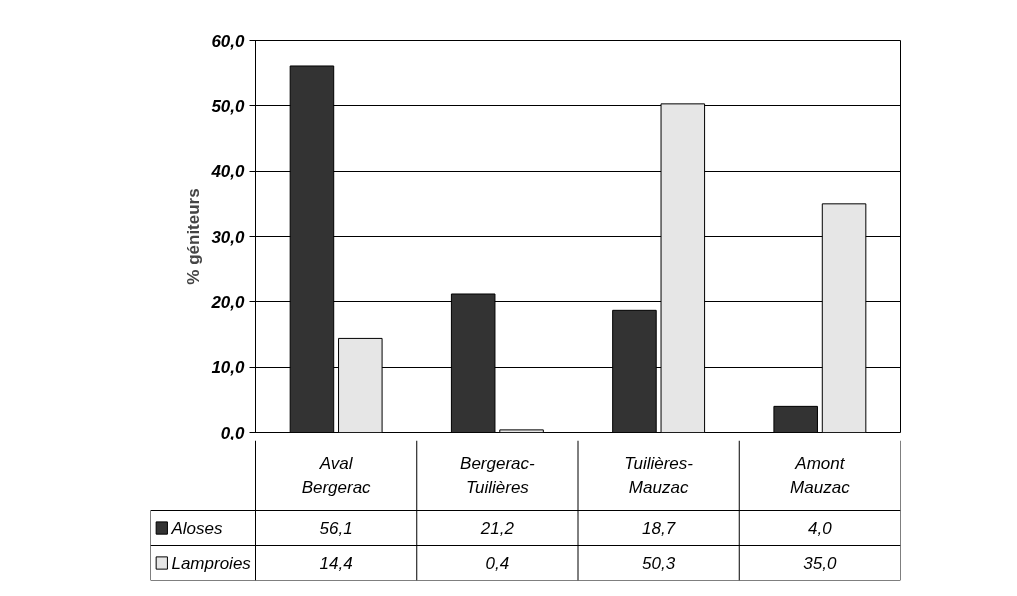 The width and height of the screenshot is (1017, 596). What do you see at coordinates (211, 563) in the screenshot?
I see `legend-label: Lamproies` at bounding box center [211, 563].